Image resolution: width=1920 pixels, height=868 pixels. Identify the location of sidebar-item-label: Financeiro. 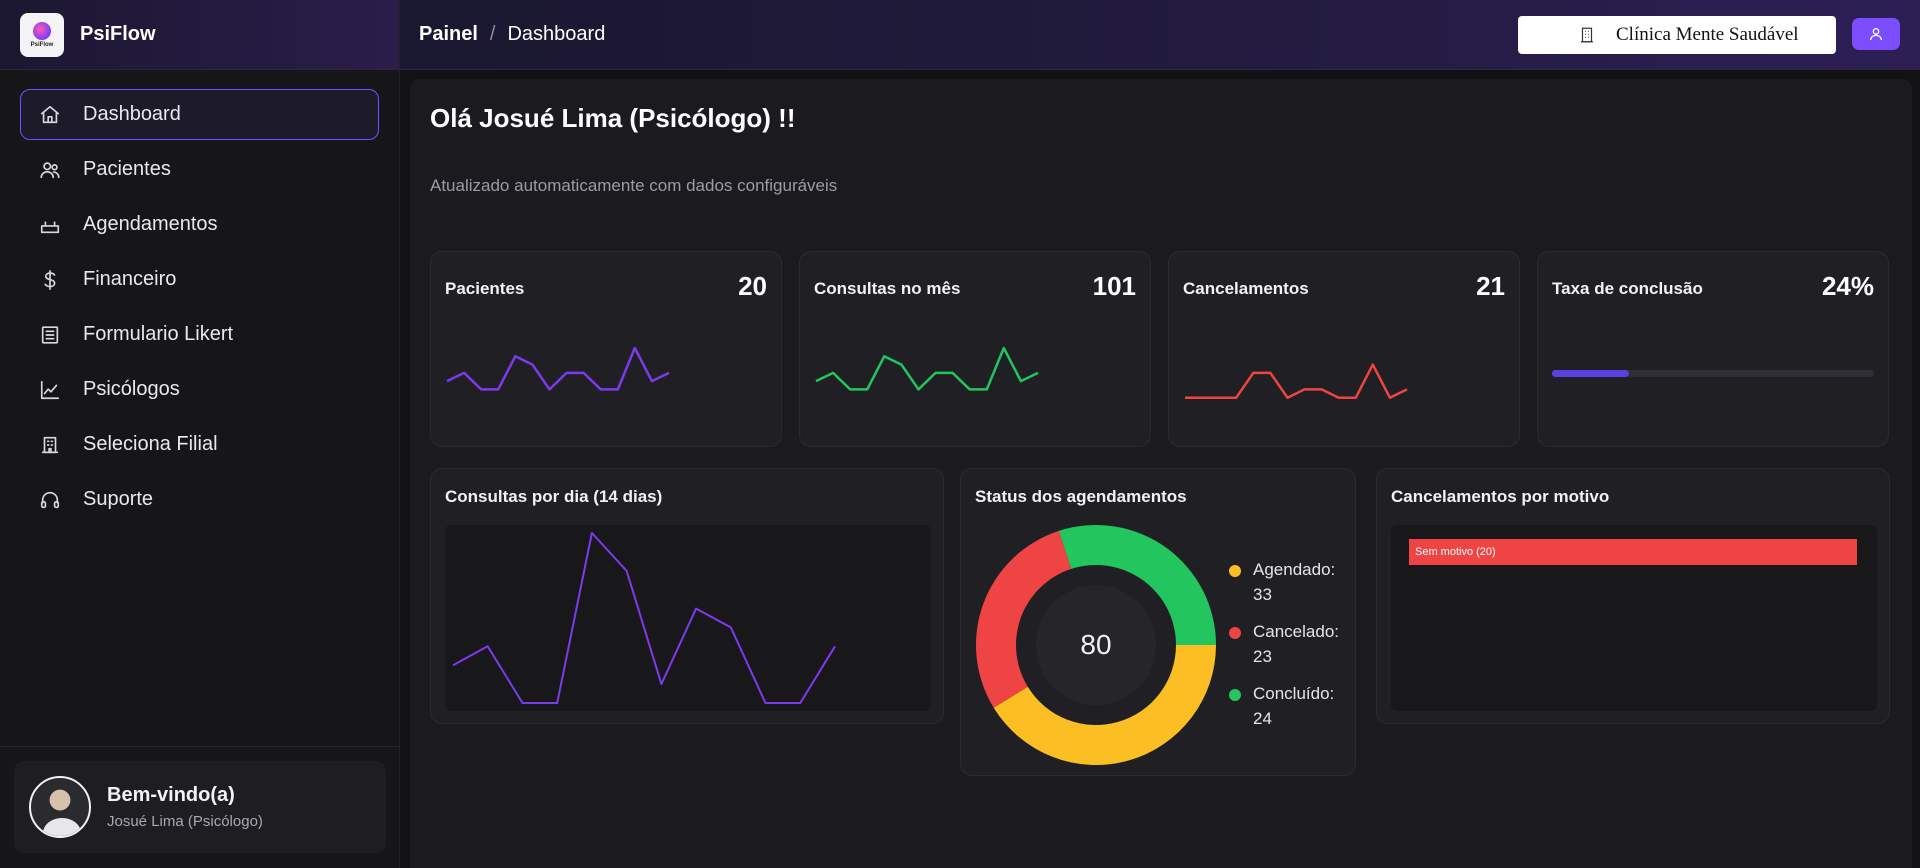
(130, 279).